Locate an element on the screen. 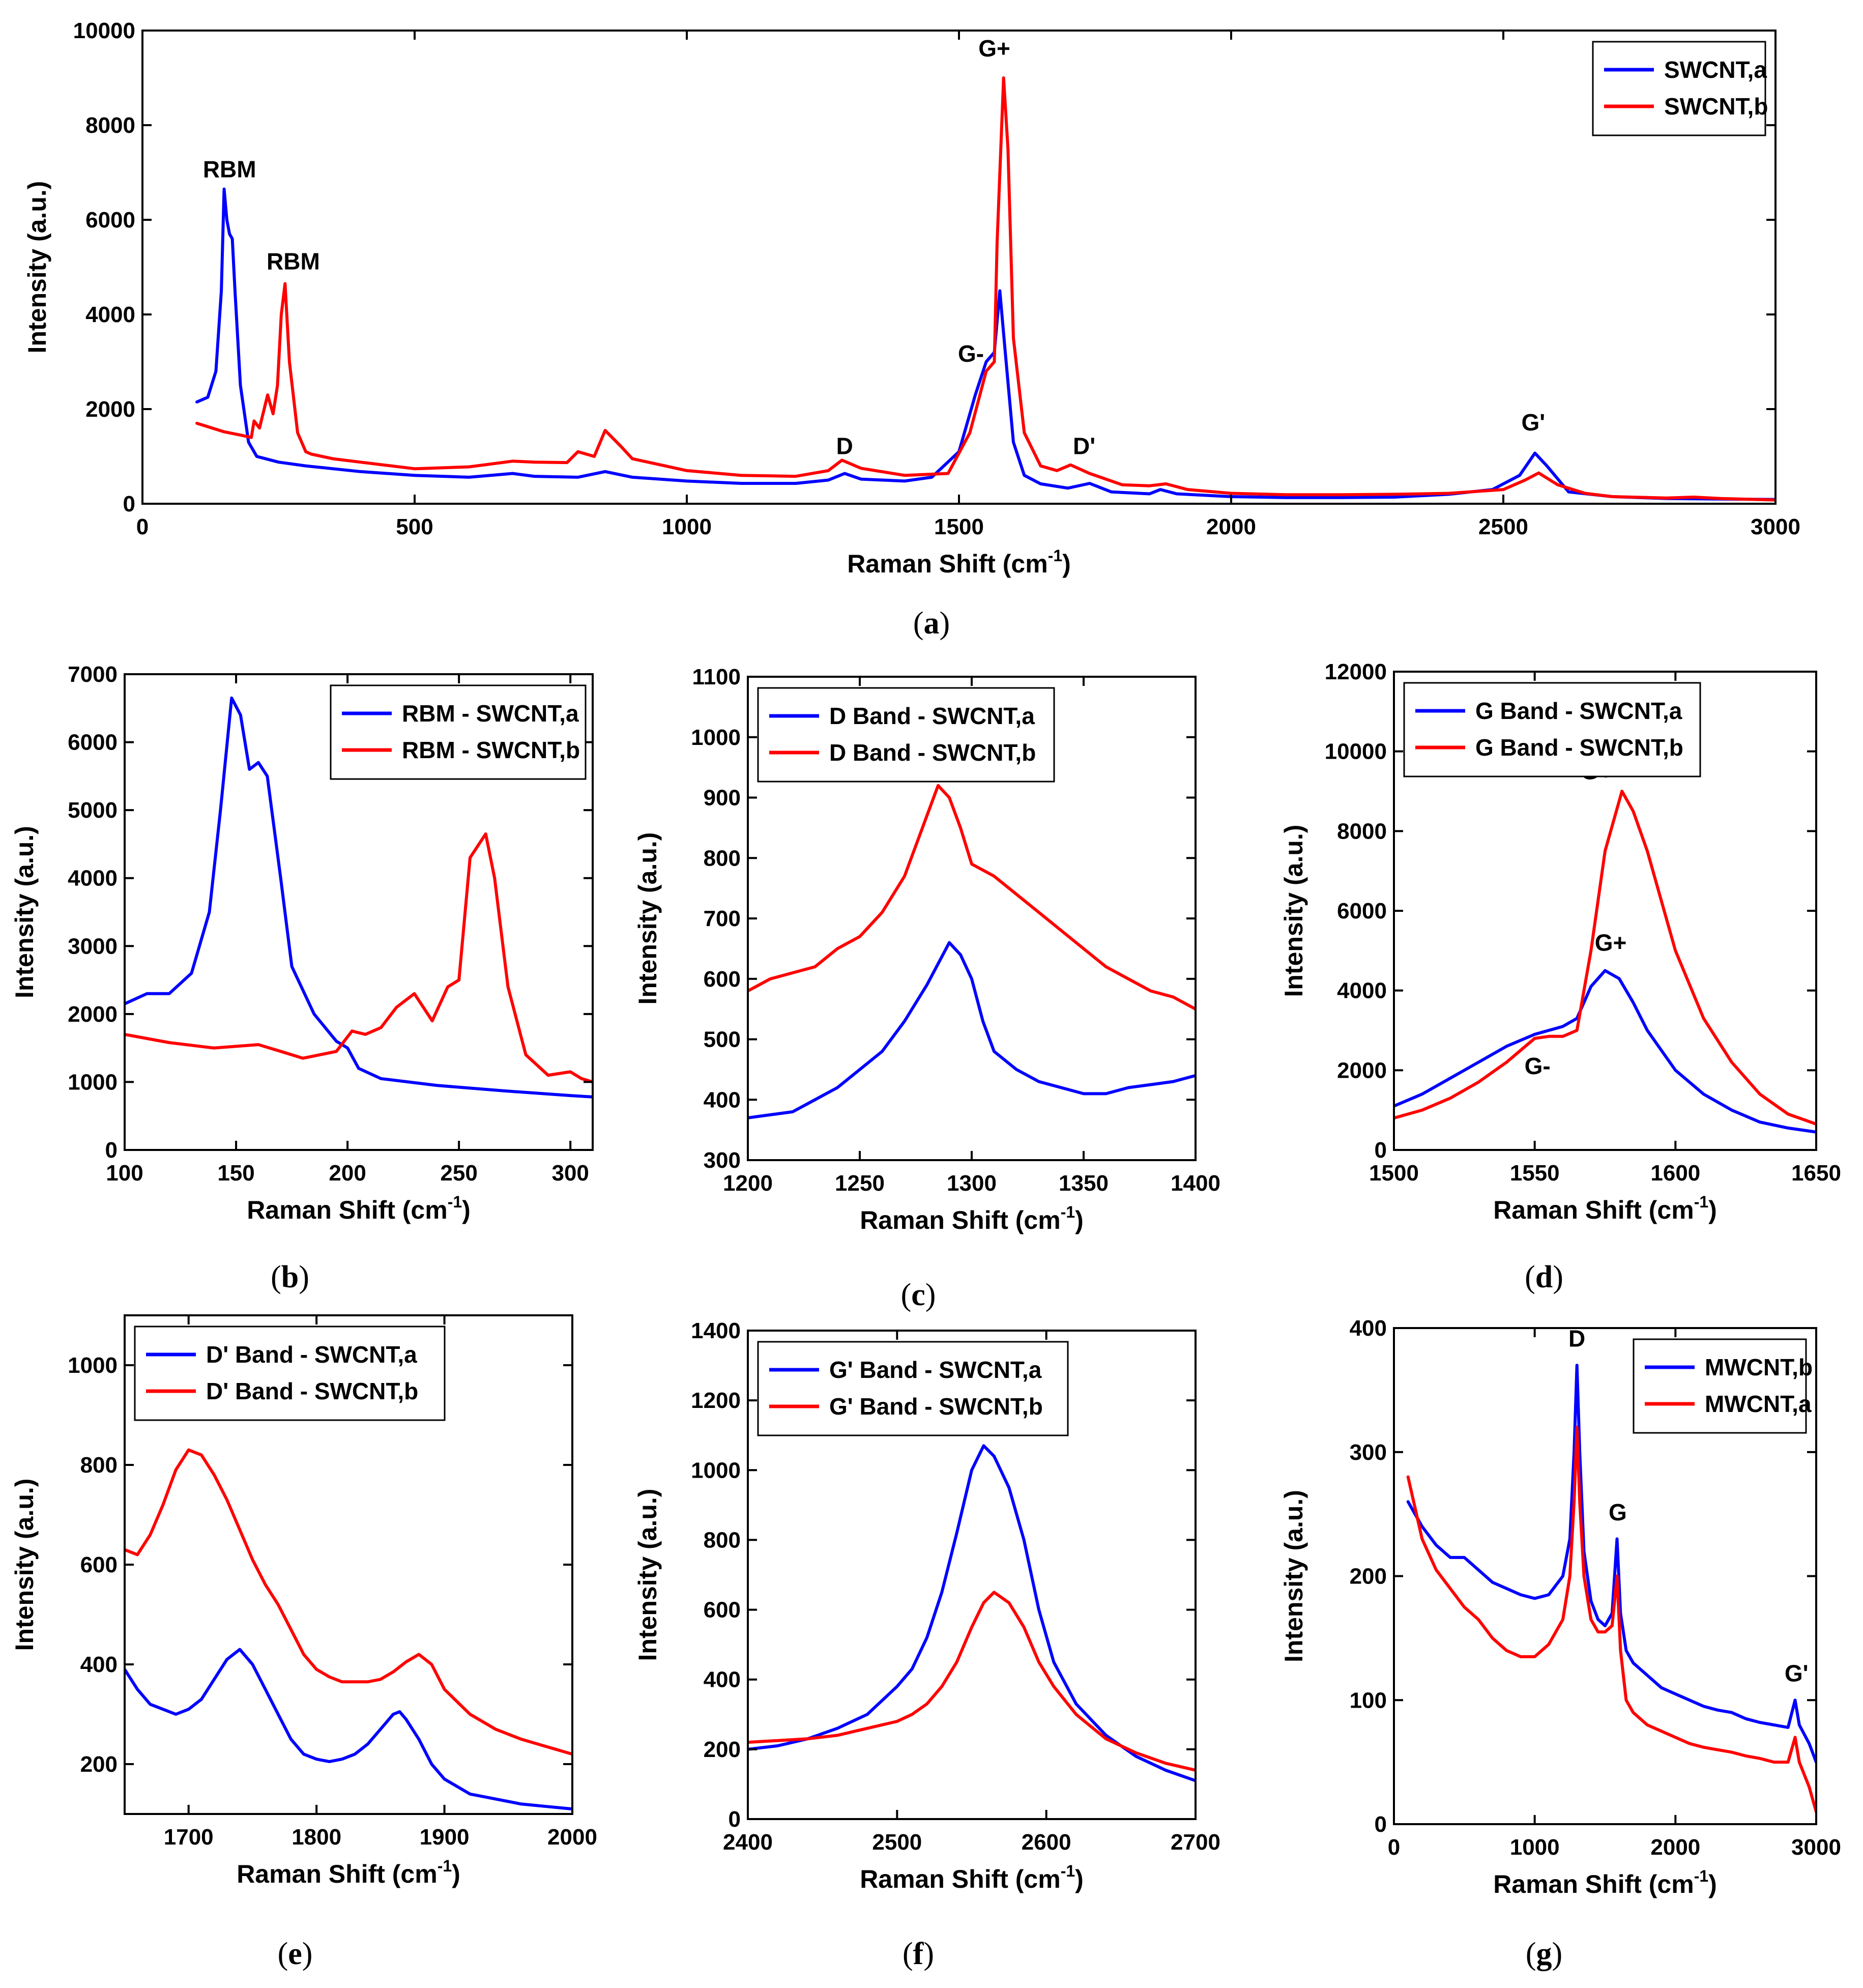 The image size is (1863, 1988). y-tick-label-d: 0 is located at coordinates (1381, 1150).